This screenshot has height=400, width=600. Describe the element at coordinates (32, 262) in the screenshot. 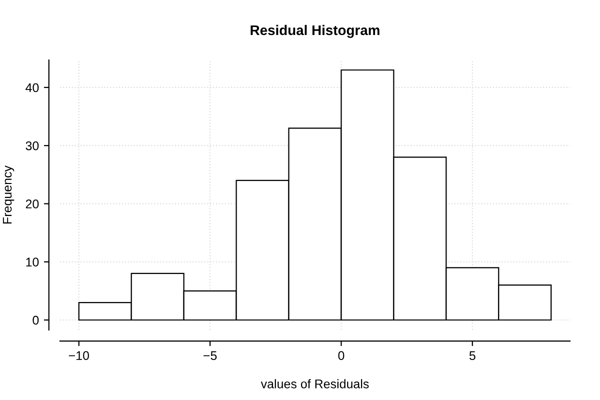

I see `y-tick-label: 10` at that location.